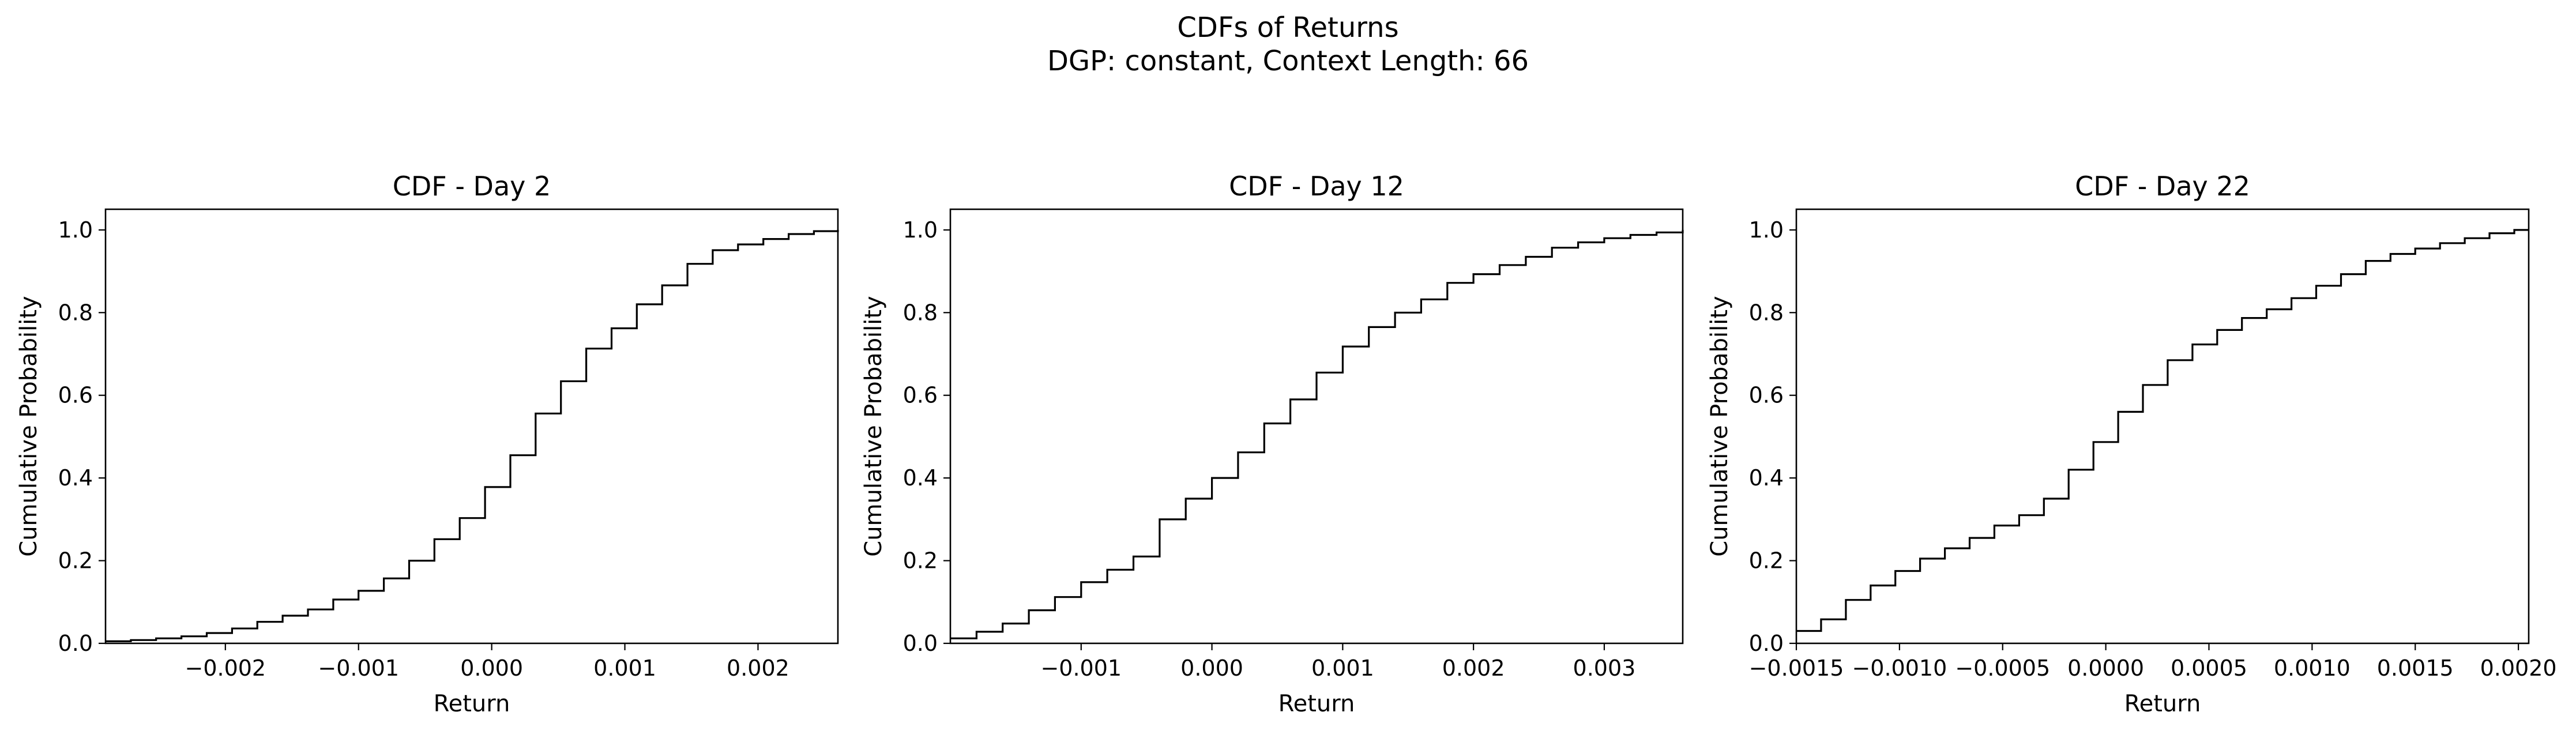 Image resolution: width=2576 pixels, height=735 pixels. I want to click on x-tick-label: 0.0010, so click(2312, 668).